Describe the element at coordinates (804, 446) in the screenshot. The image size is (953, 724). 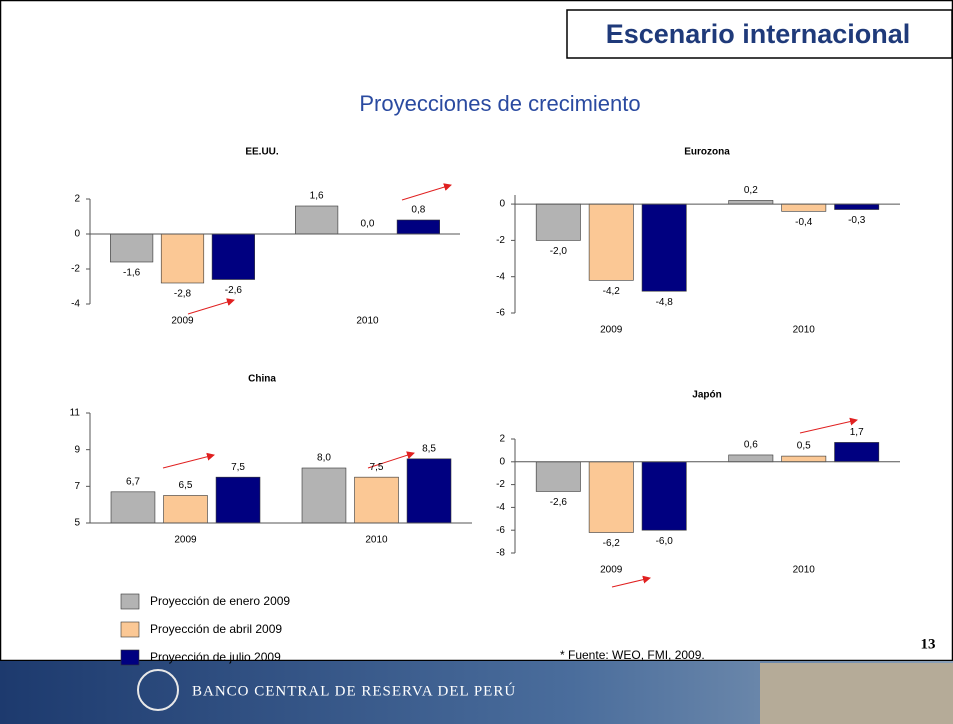
I see `value-label: 0,5` at that location.